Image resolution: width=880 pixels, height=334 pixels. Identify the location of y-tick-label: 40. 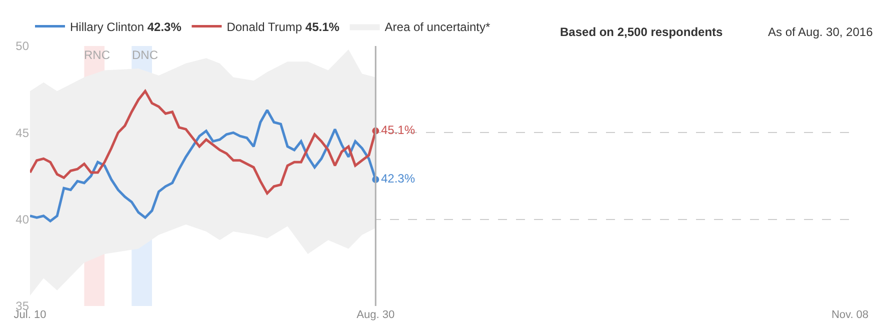
(23, 219).